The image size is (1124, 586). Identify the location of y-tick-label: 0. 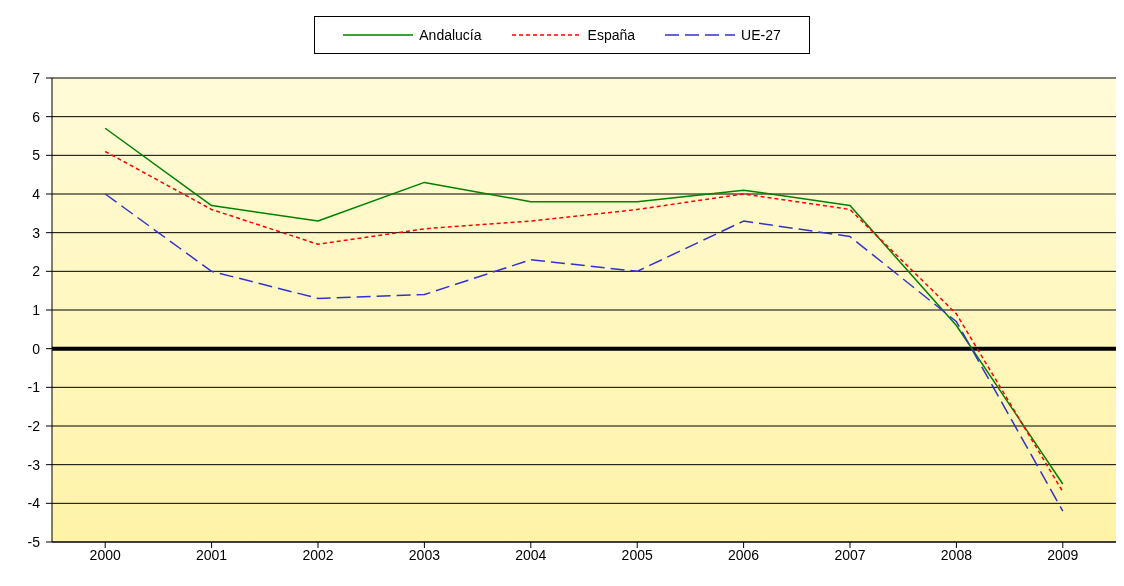
(36, 348).